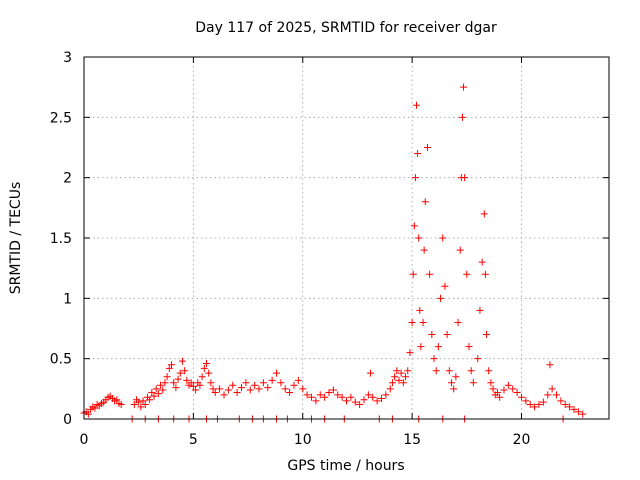  What do you see at coordinates (522, 440) in the screenshot?
I see `x-tick-label: 20` at bounding box center [522, 440].